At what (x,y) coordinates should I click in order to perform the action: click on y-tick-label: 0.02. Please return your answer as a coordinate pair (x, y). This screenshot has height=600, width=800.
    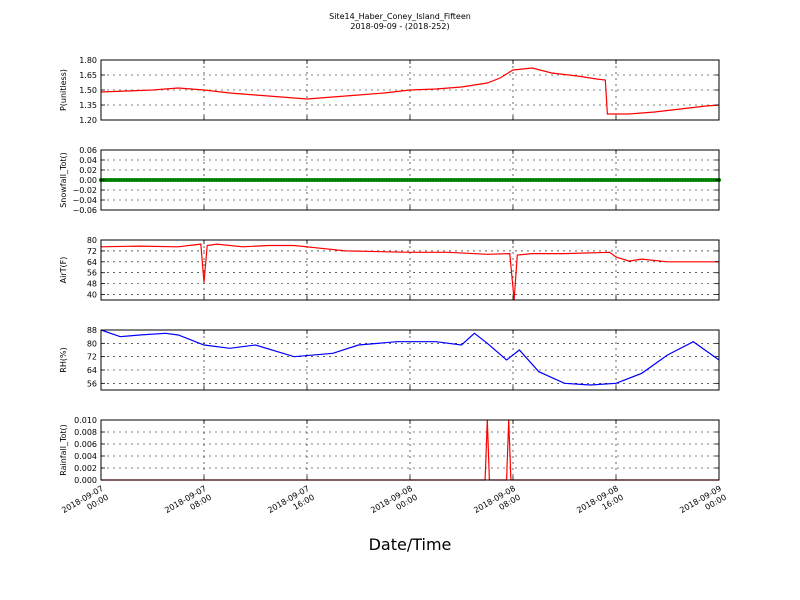
    Looking at the image, I should click on (88, 170).